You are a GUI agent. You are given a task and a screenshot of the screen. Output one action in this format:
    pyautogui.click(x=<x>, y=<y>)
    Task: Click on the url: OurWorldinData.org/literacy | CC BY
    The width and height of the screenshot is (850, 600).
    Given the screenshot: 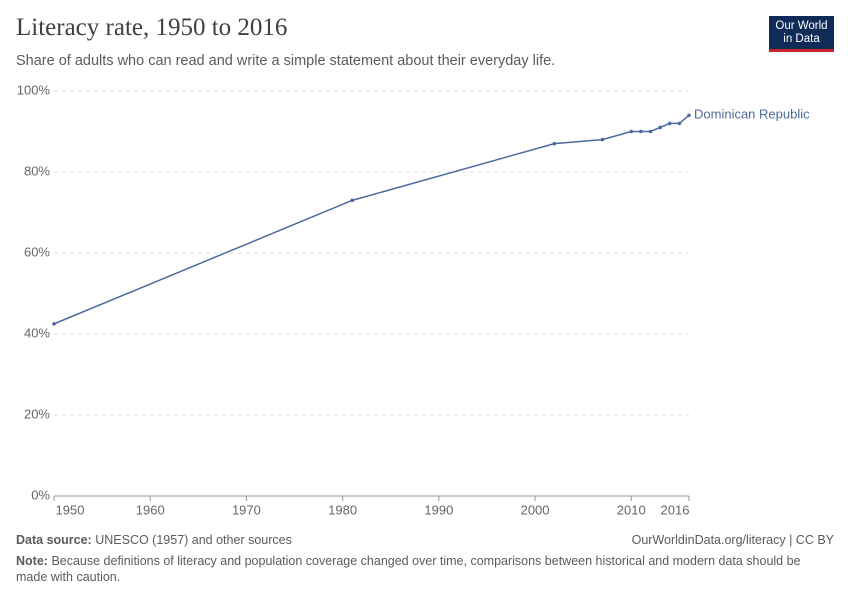 What is the action you would take?
    pyautogui.click(x=732, y=540)
    